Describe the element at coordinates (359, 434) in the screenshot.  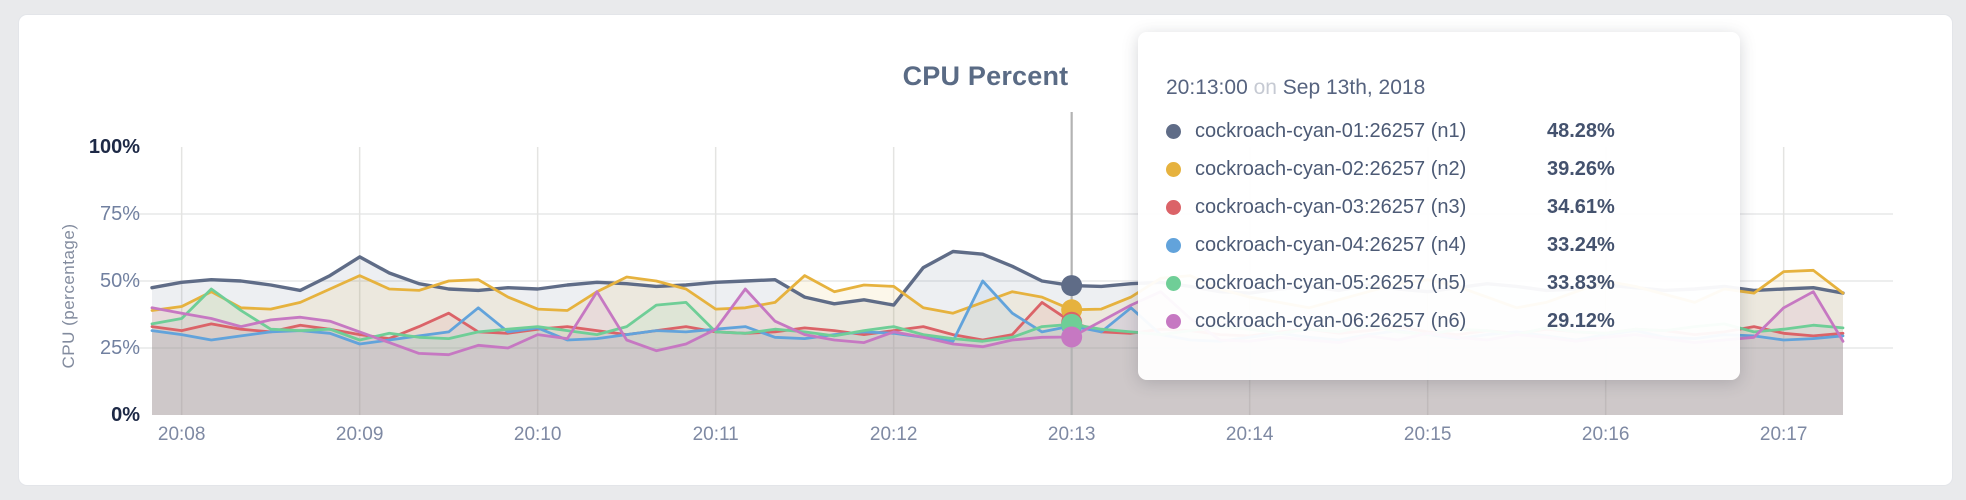
I see `x-tick-label: 20:09` at that location.